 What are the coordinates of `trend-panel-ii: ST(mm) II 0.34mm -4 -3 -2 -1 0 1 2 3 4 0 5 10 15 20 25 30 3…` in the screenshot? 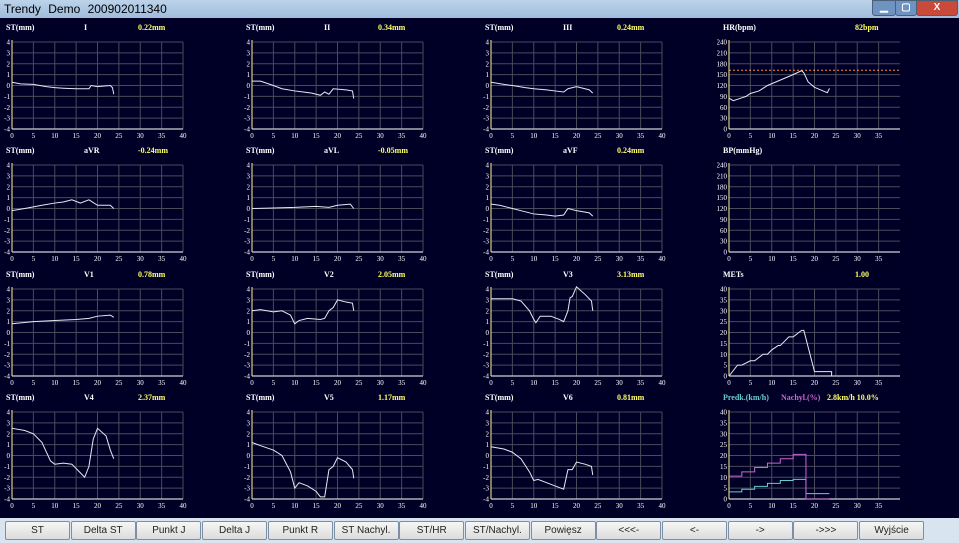 It's located at (359, 81).